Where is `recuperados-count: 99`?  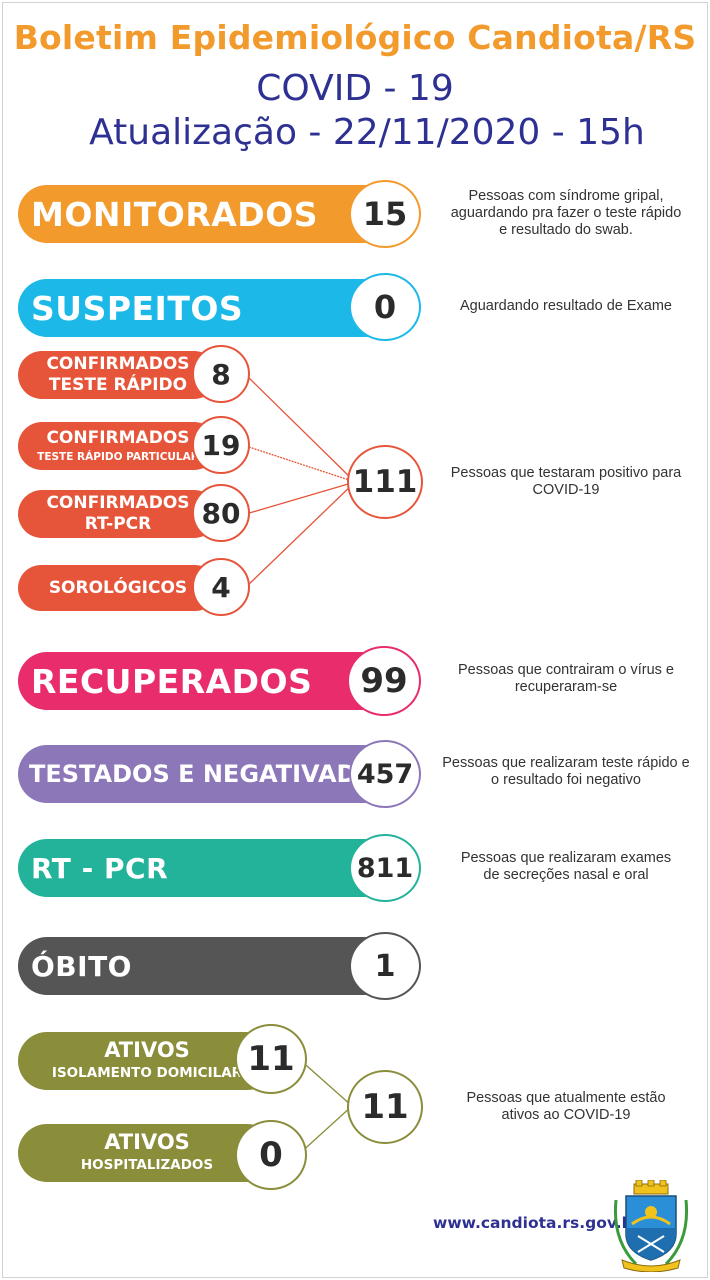 recuperados-count: 99 is located at coordinates (384, 681).